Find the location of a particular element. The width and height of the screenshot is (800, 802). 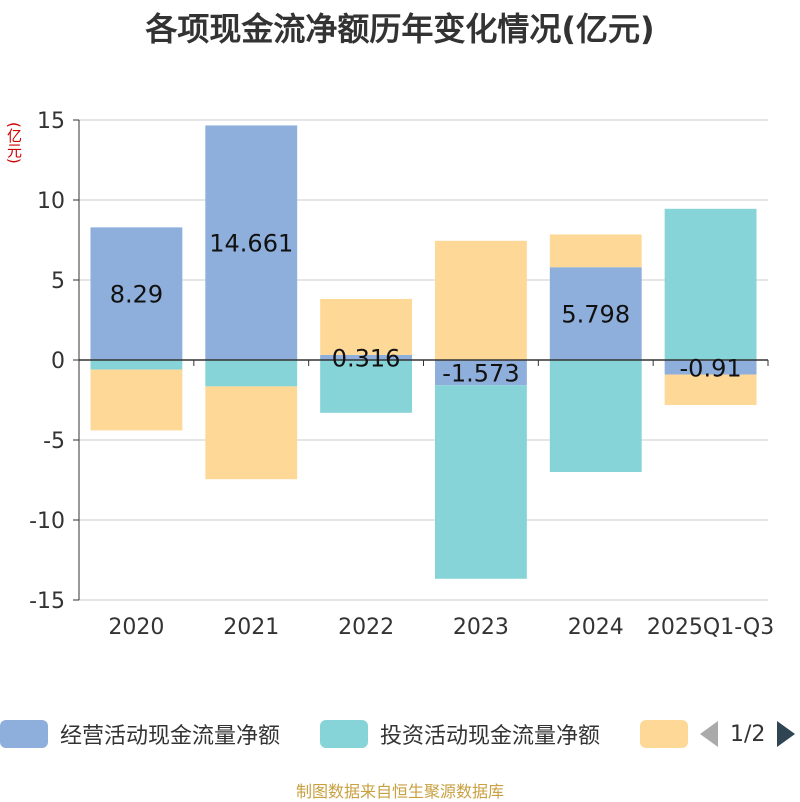

chart-title: 各项现金流净额历年变化情况(亿元) is located at coordinates (400, 29).